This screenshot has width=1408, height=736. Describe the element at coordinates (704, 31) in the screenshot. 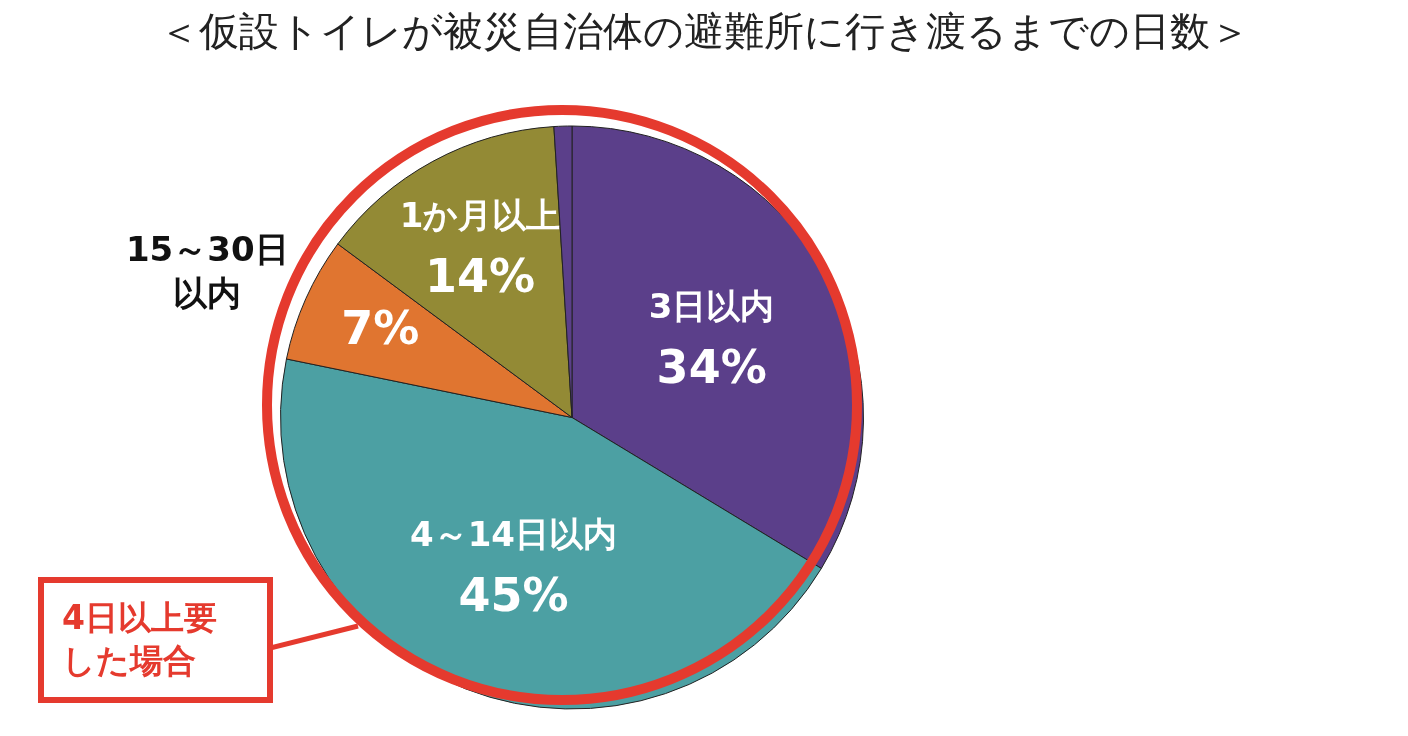

I see `chart-title: ＜仮設トイレが被災自治体の避難所に行き渡るまでの日数＞` at that location.